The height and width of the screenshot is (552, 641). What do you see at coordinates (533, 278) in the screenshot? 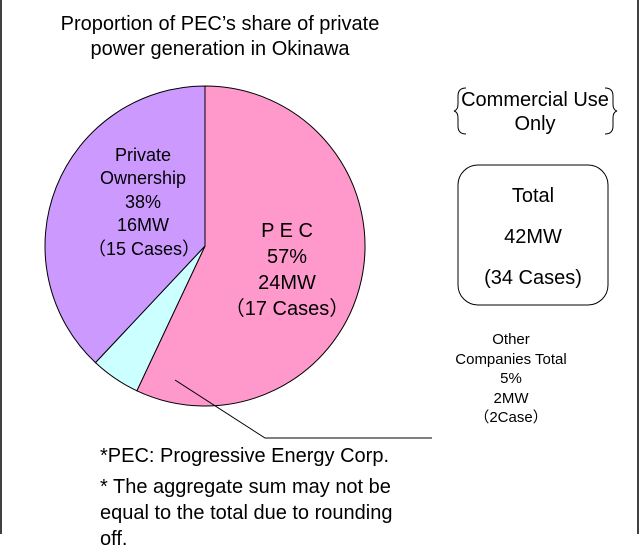
I see `total-cases: (34 Cases)` at bounding box center [533, 278].